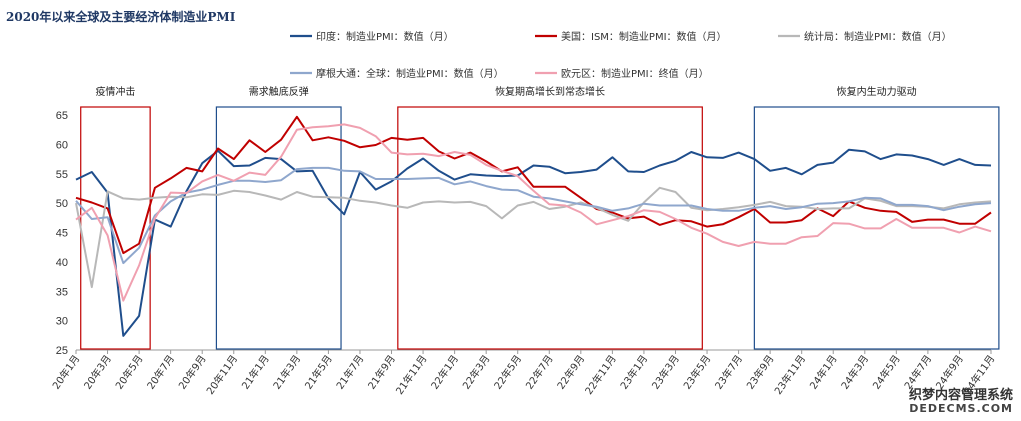  Describe the element at coordinates (62, 263) in the screenshot. I see `y-tick-label: 40` at that location.